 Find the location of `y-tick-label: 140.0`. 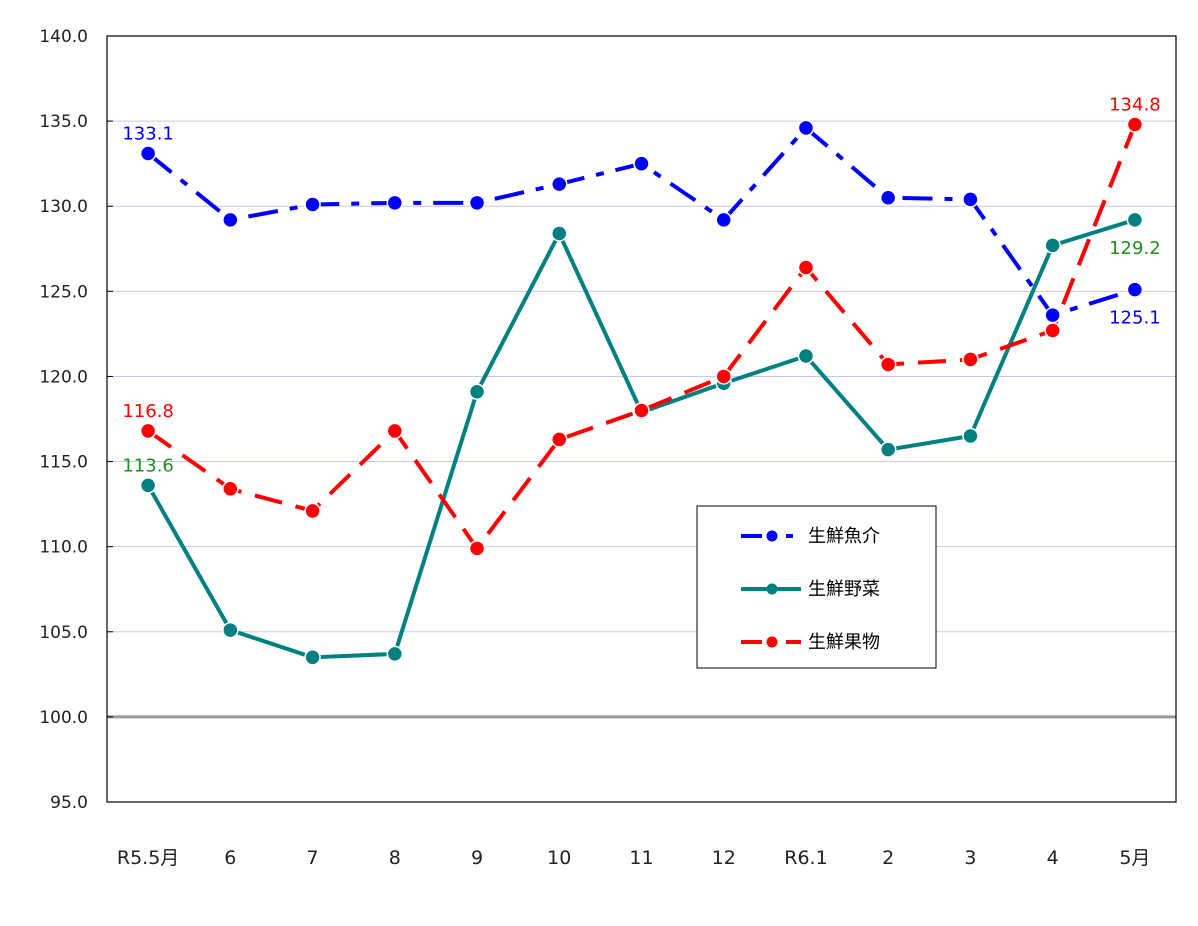

y-tick-label: 140.0 is located at coordinates (63, 37).